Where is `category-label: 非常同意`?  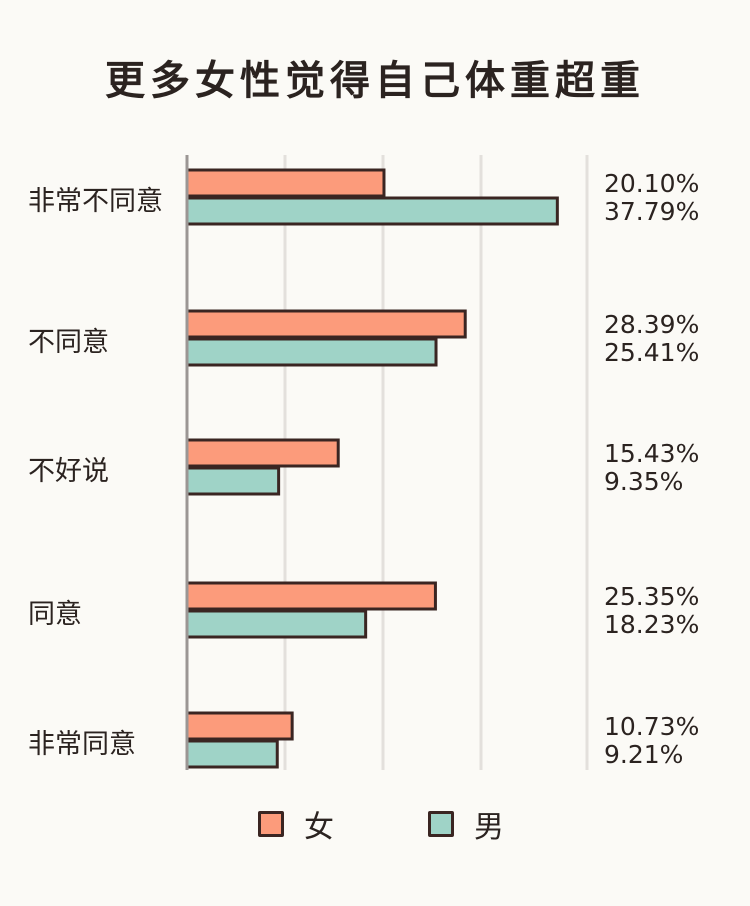
category-label: 非常同意 is located at coordinates (82, 744).